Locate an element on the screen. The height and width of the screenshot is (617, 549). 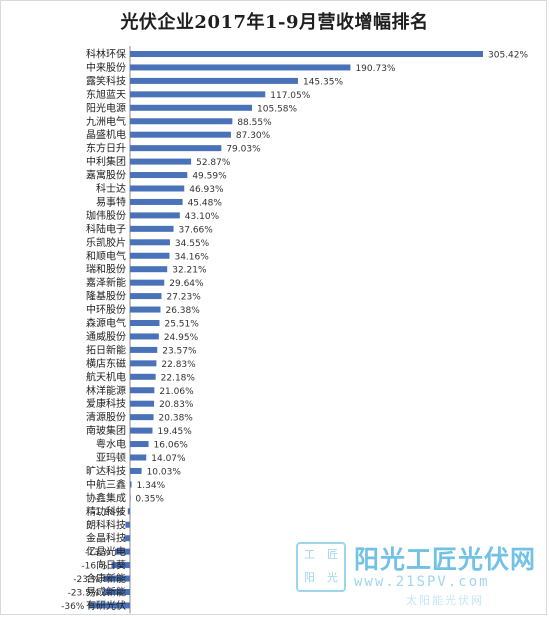
category-label: 有研光伏 is located at coordinates (106, 605).